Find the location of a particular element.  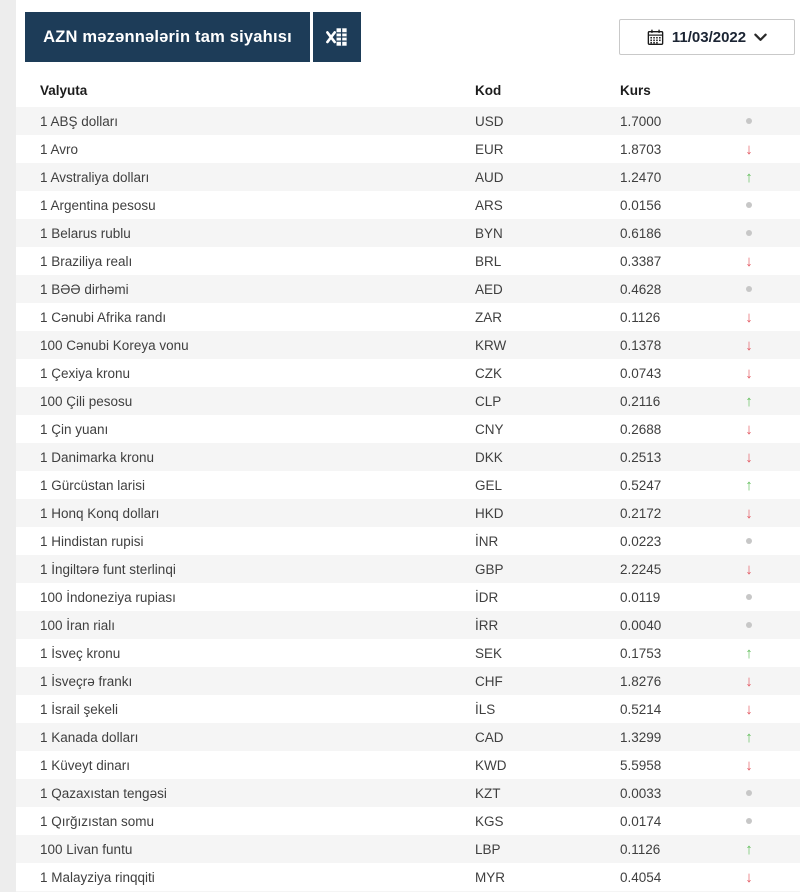

date-value: 11/03/2022 is located at coordinates (709, 37).